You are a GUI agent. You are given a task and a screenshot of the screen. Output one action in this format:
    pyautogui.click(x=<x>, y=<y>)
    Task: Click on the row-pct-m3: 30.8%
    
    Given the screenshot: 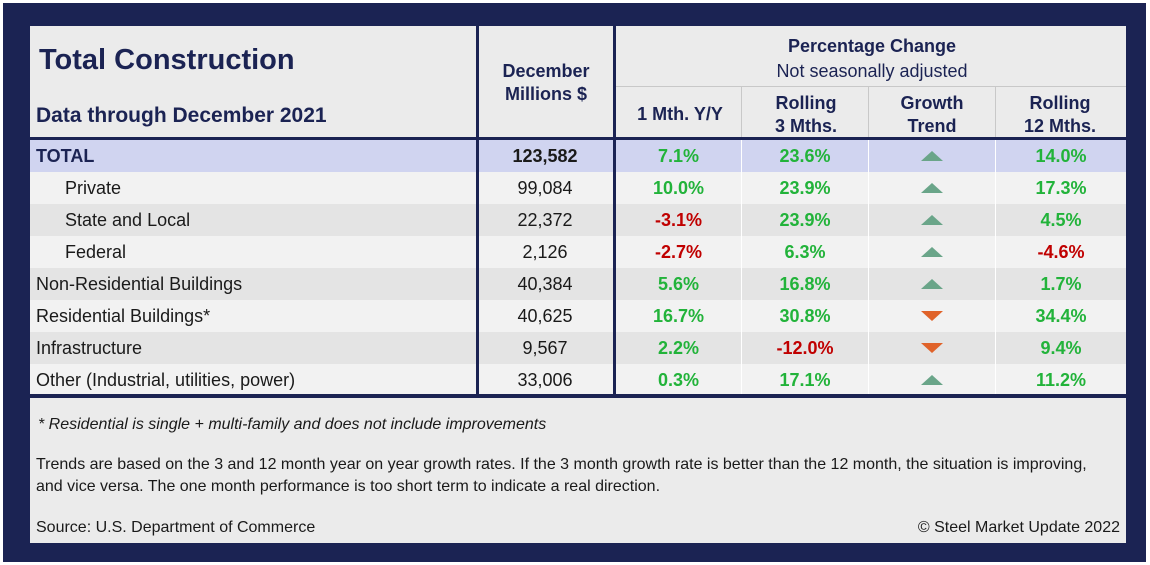 What is the action you would take?
    pyautogui.click(x=805, y=316)
    